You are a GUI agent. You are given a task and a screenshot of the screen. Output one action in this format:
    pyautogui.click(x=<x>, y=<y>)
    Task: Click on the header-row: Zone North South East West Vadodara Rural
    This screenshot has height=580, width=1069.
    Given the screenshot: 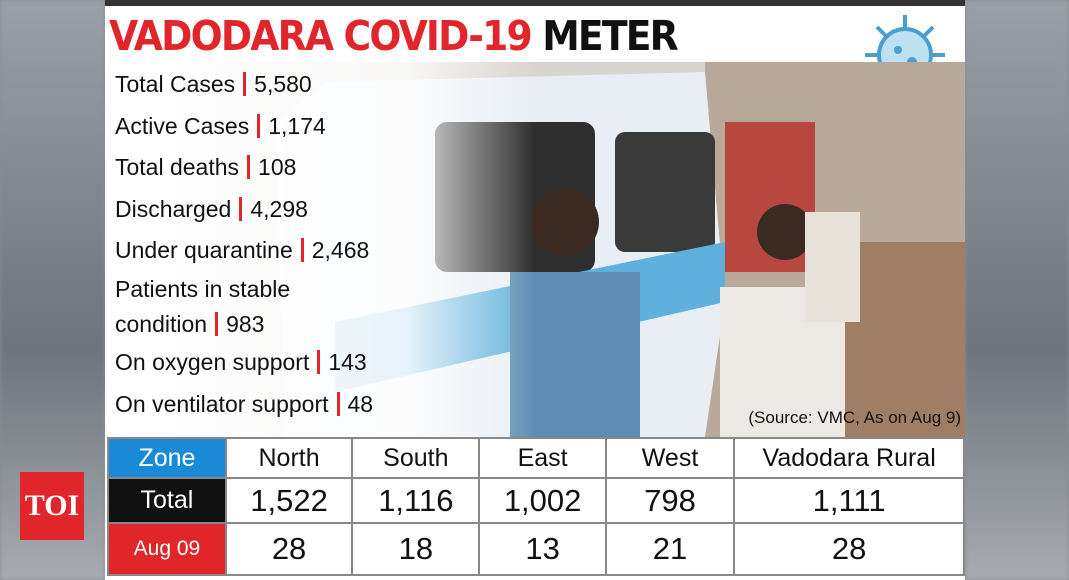 What is the action you would take?
    pyautogui.click(x=536, y=458)
    